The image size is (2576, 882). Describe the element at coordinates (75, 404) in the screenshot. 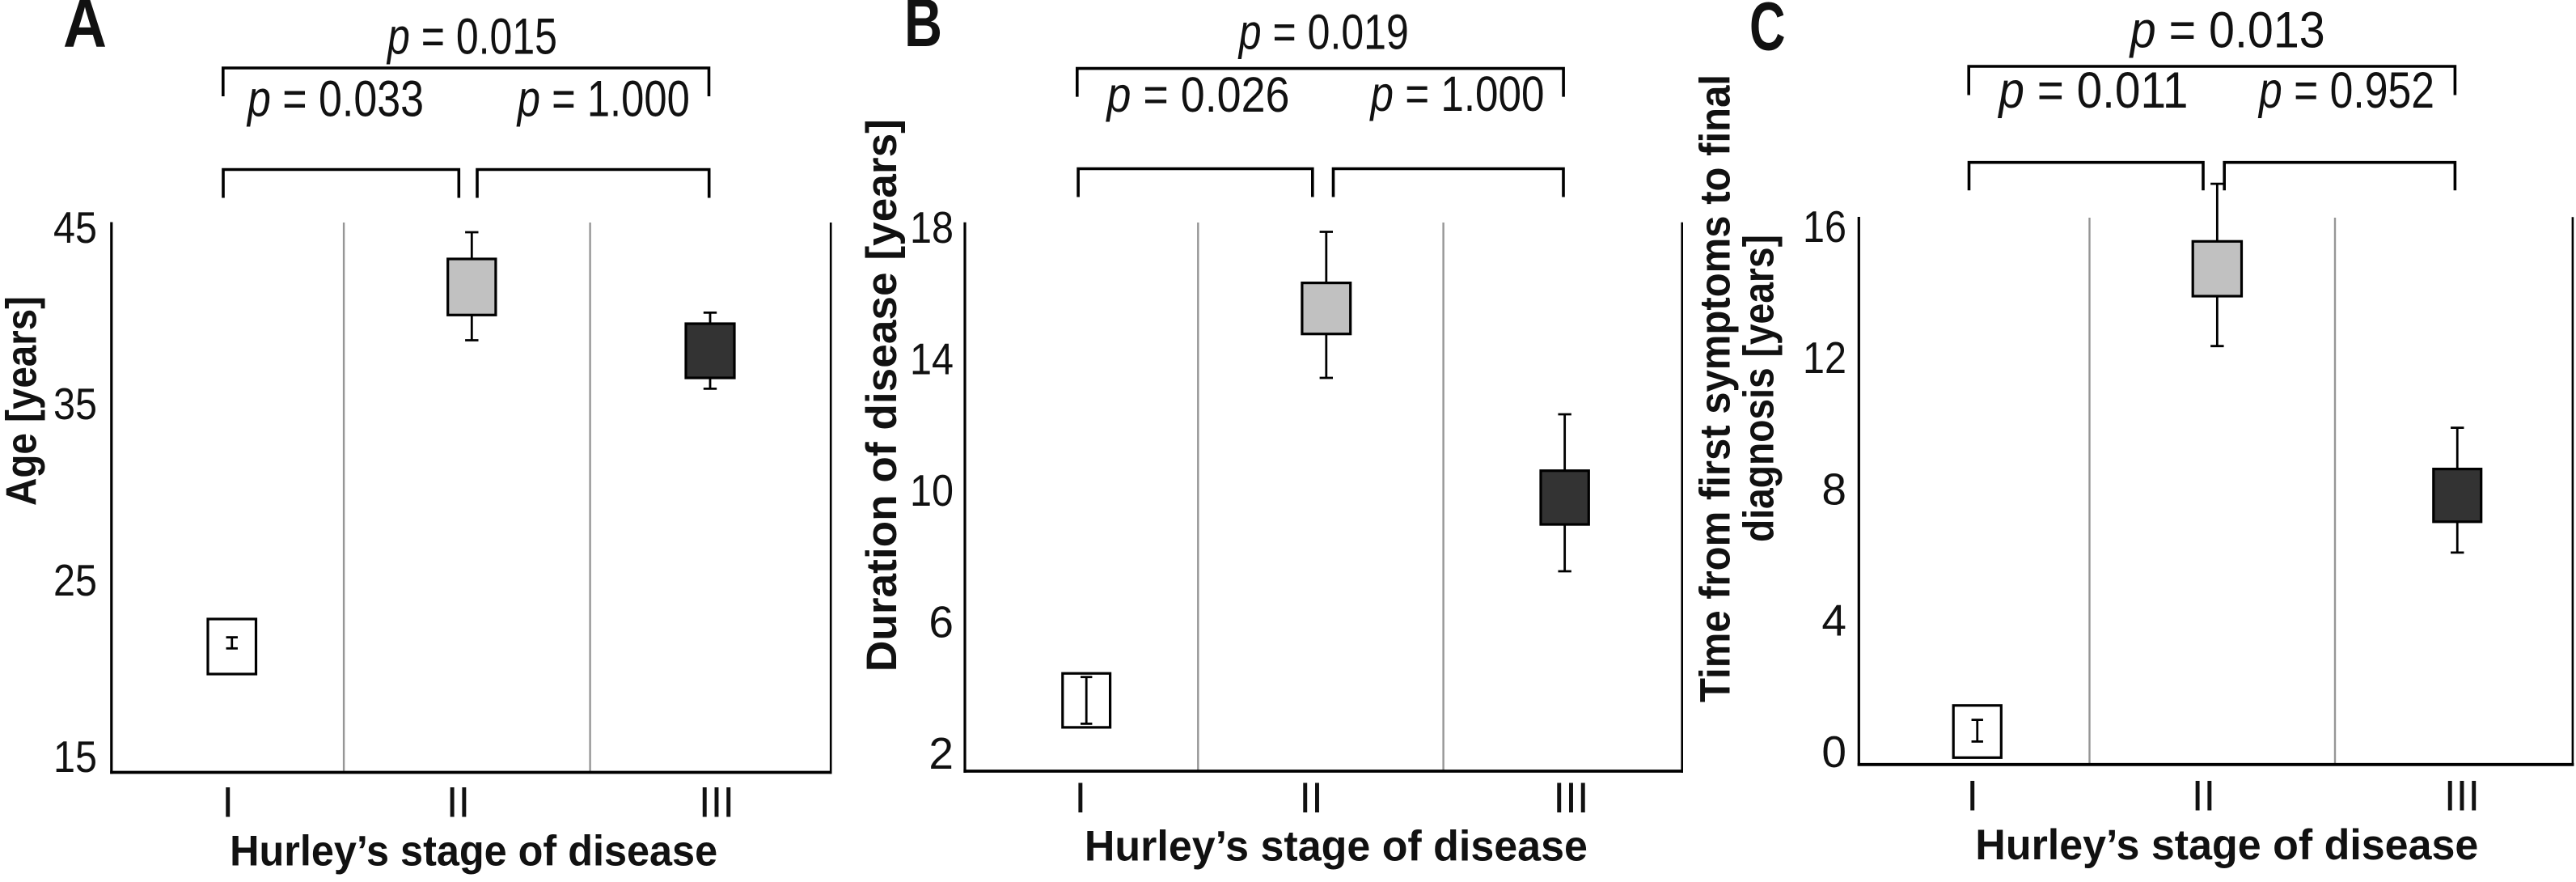

I see `svg-text: 35` at that location.